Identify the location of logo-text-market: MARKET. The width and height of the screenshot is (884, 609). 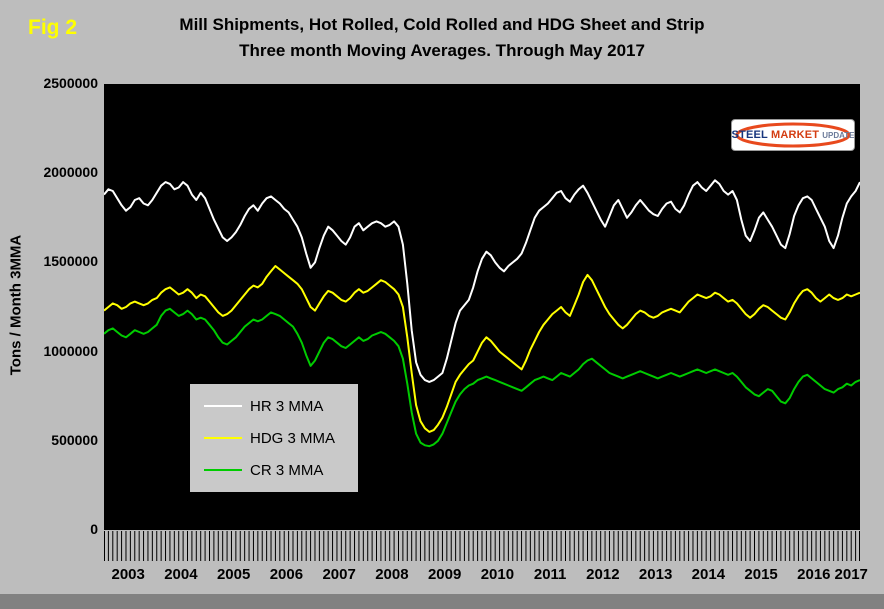
(795, 135).